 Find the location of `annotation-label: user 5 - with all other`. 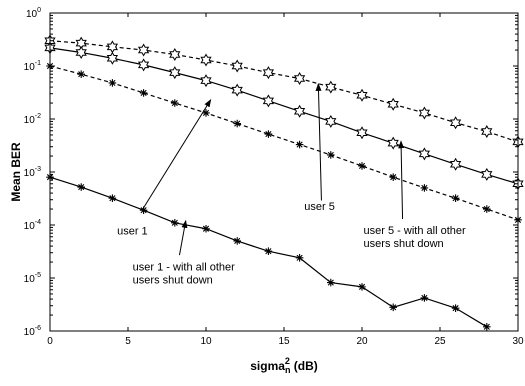

annotation-label: user 5 - with all other is located at coordinates (415, 231).